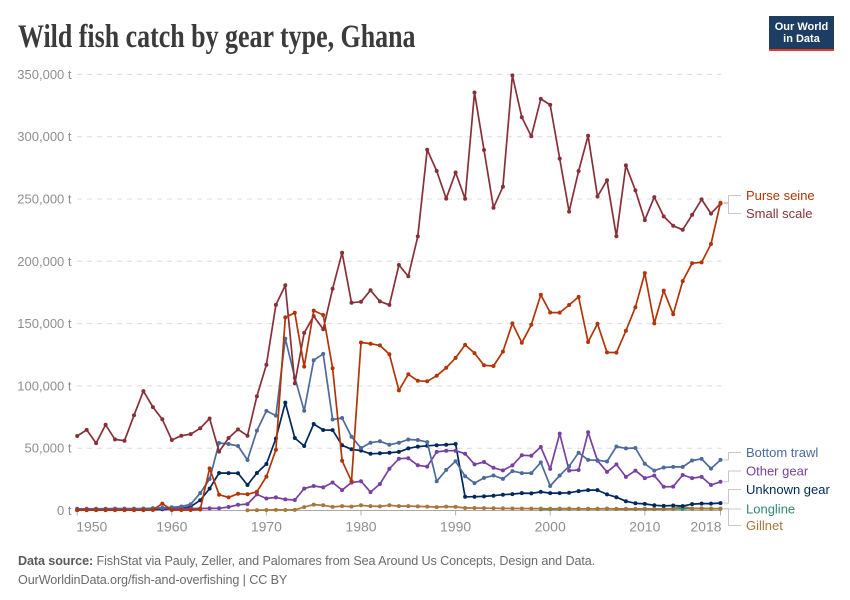  I want to click on svg-text: 250,000 t, so click(44, 199).